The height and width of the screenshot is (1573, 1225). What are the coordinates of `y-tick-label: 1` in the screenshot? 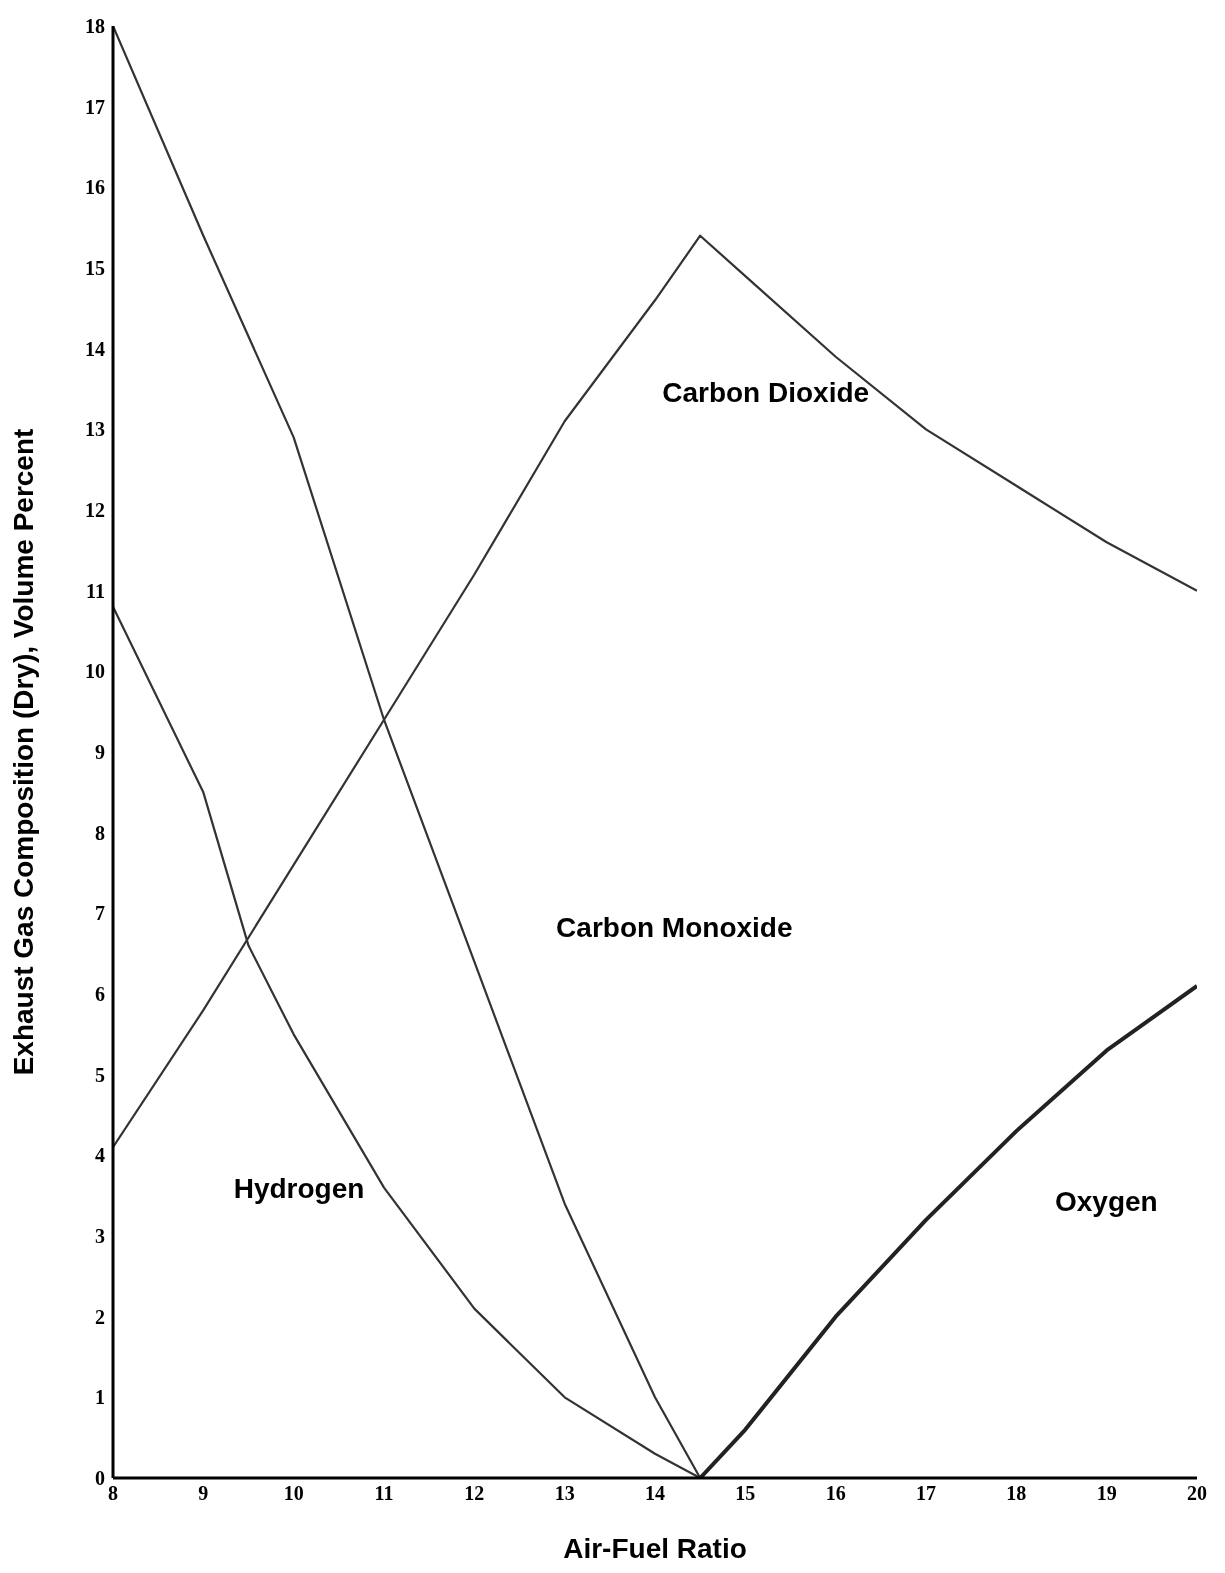 It's located at (100, 1397).